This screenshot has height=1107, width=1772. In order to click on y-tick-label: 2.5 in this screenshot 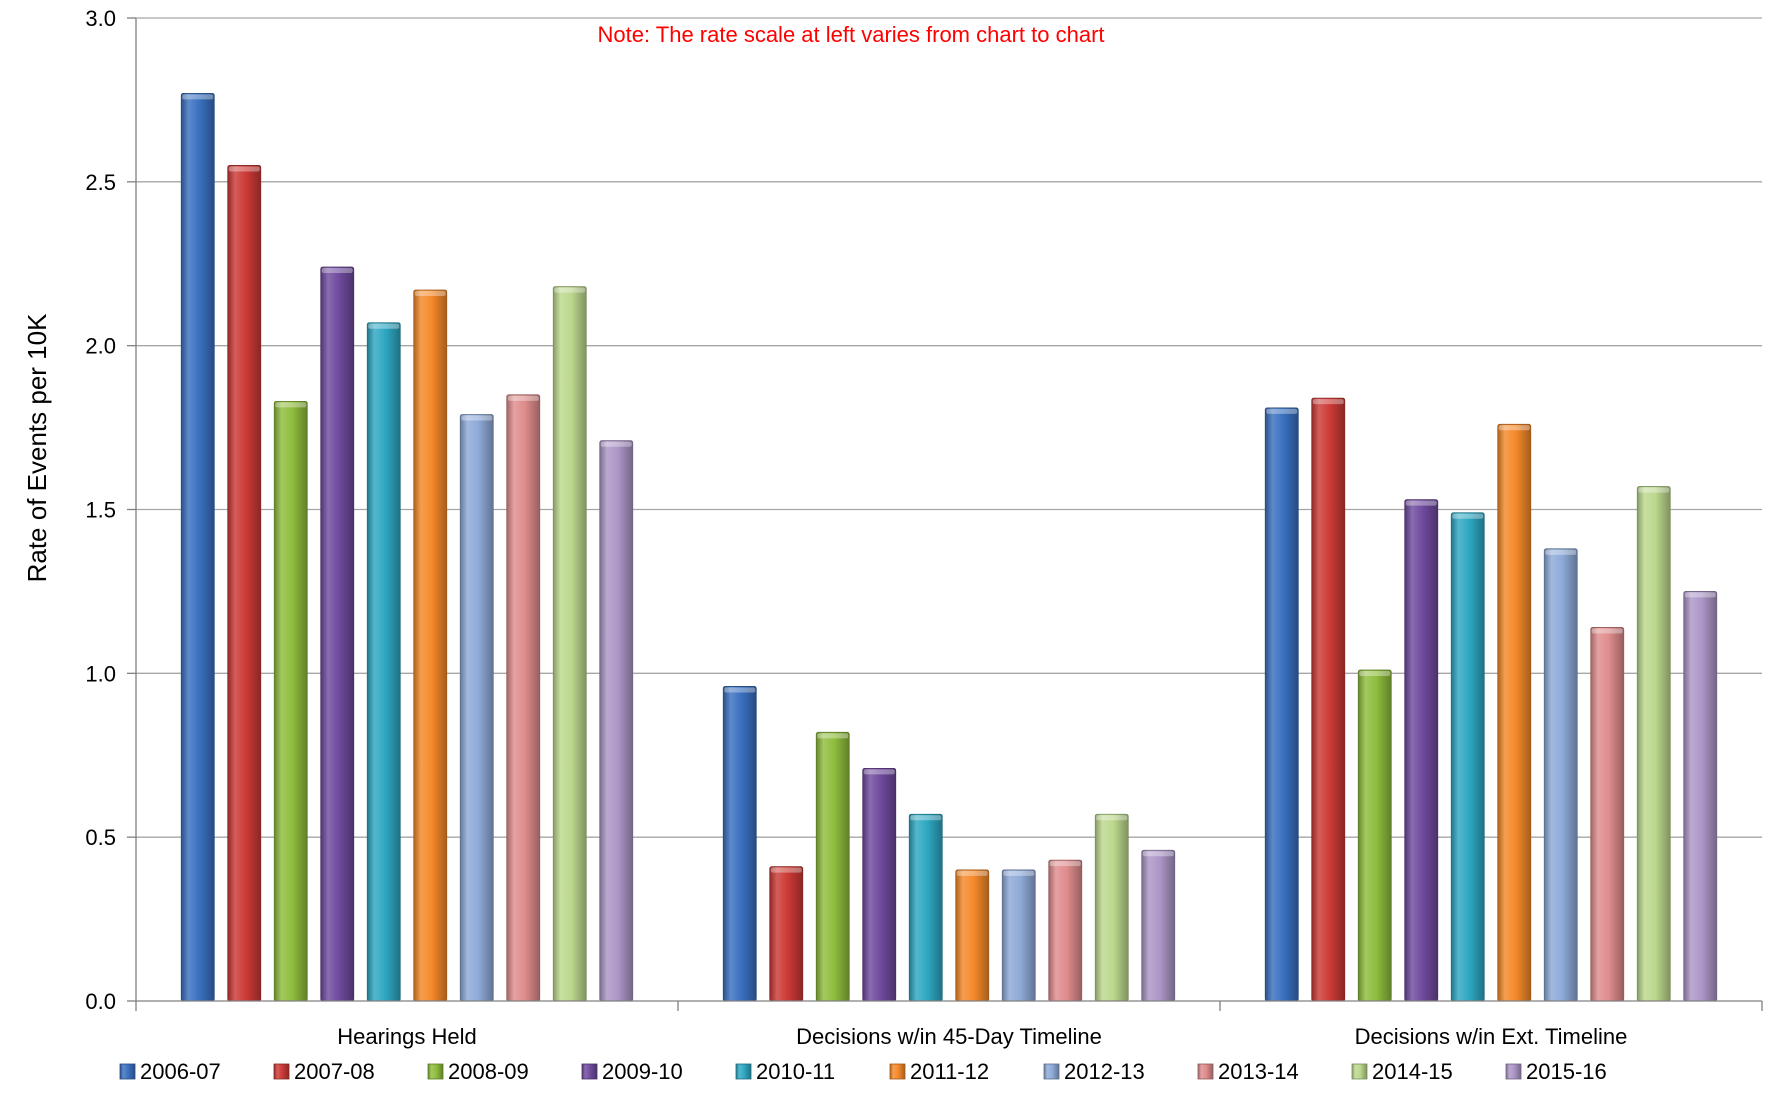, I will do `click(100, 182)`.